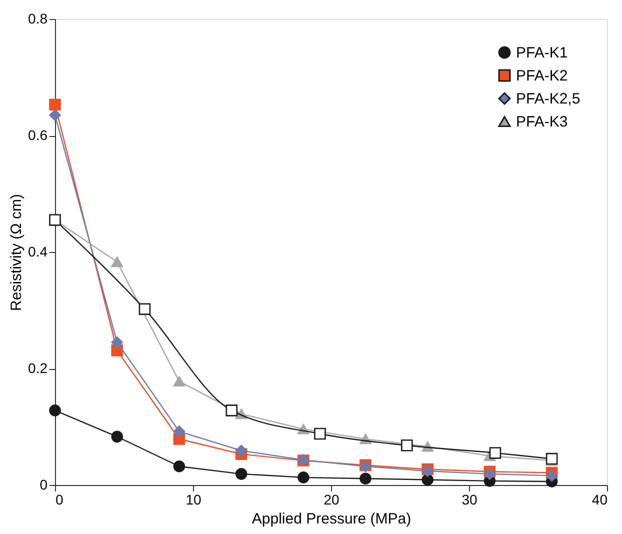 This screenshot has width=622, height=534. I want to click on x-tick-label: 10, so click(194, 500).